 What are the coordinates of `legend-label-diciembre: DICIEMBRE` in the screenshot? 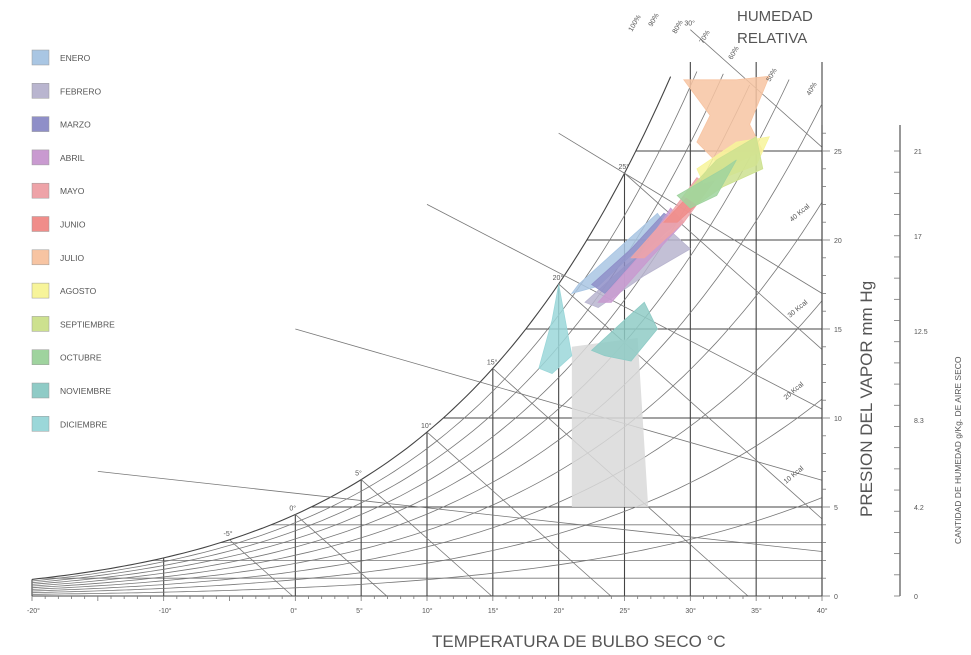 It's located at (84, 424).